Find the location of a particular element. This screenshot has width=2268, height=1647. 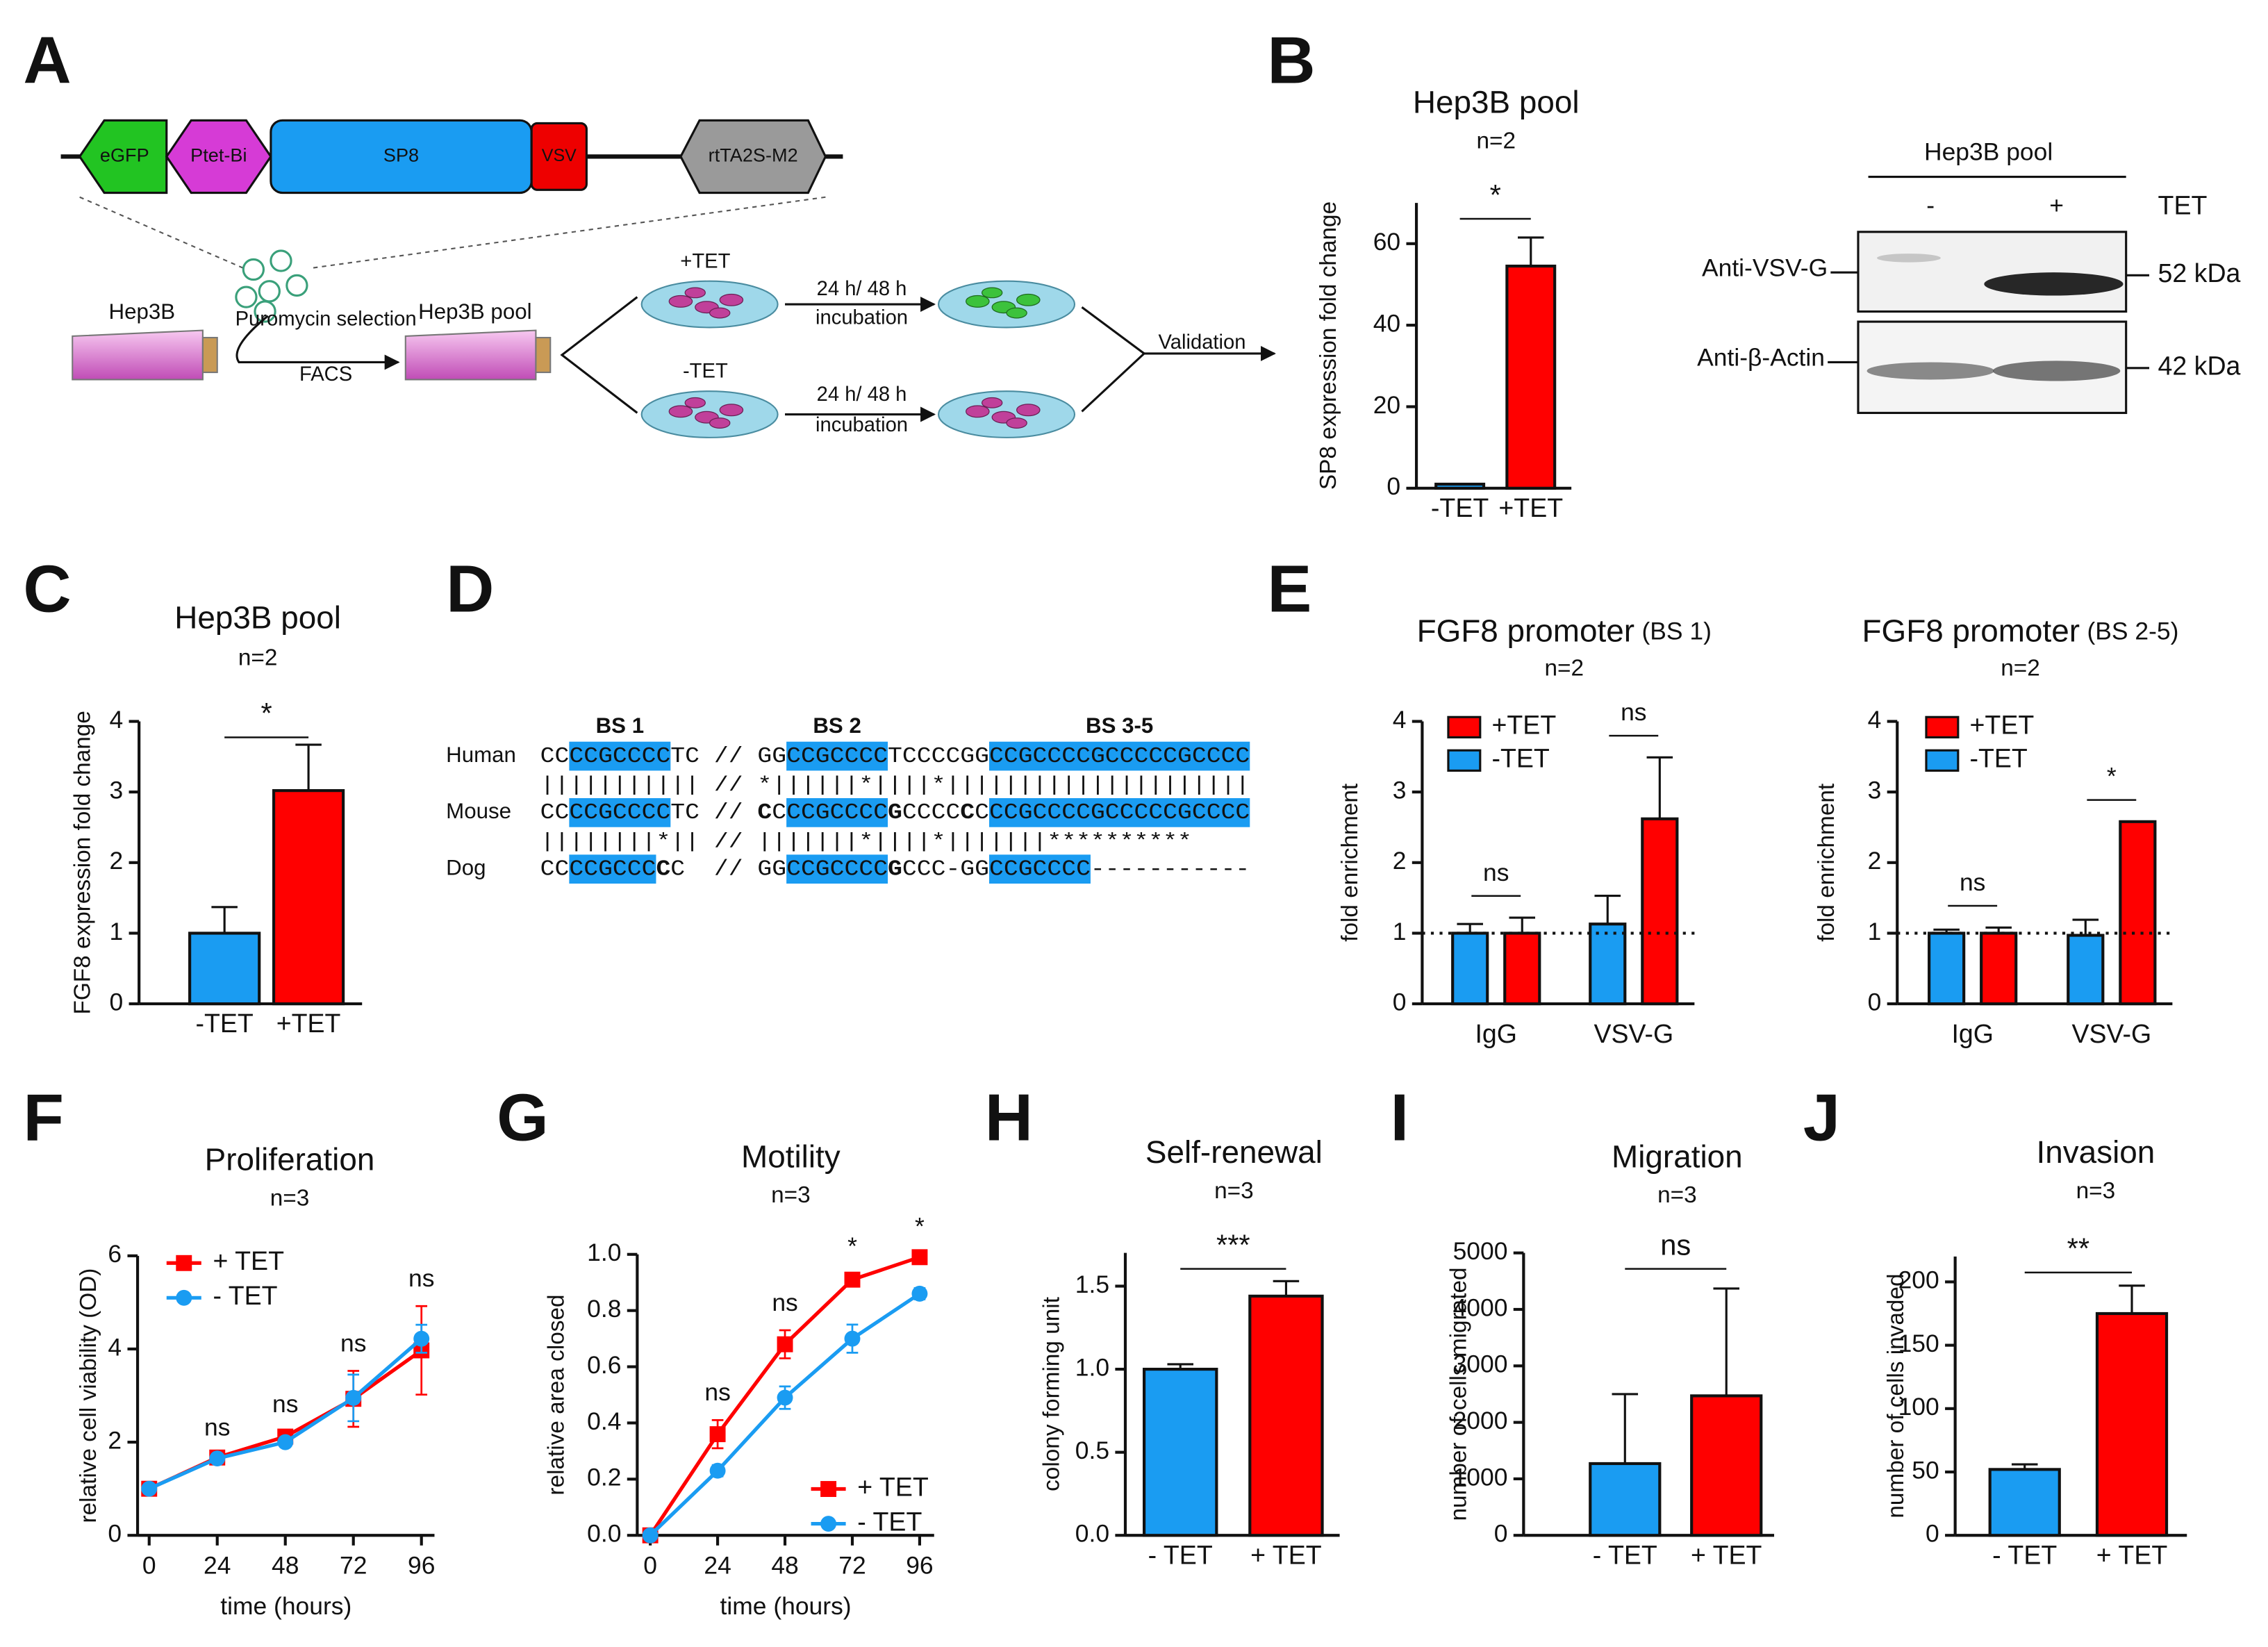

x-tick-label: 48 is located at coordinates (784, 1565).